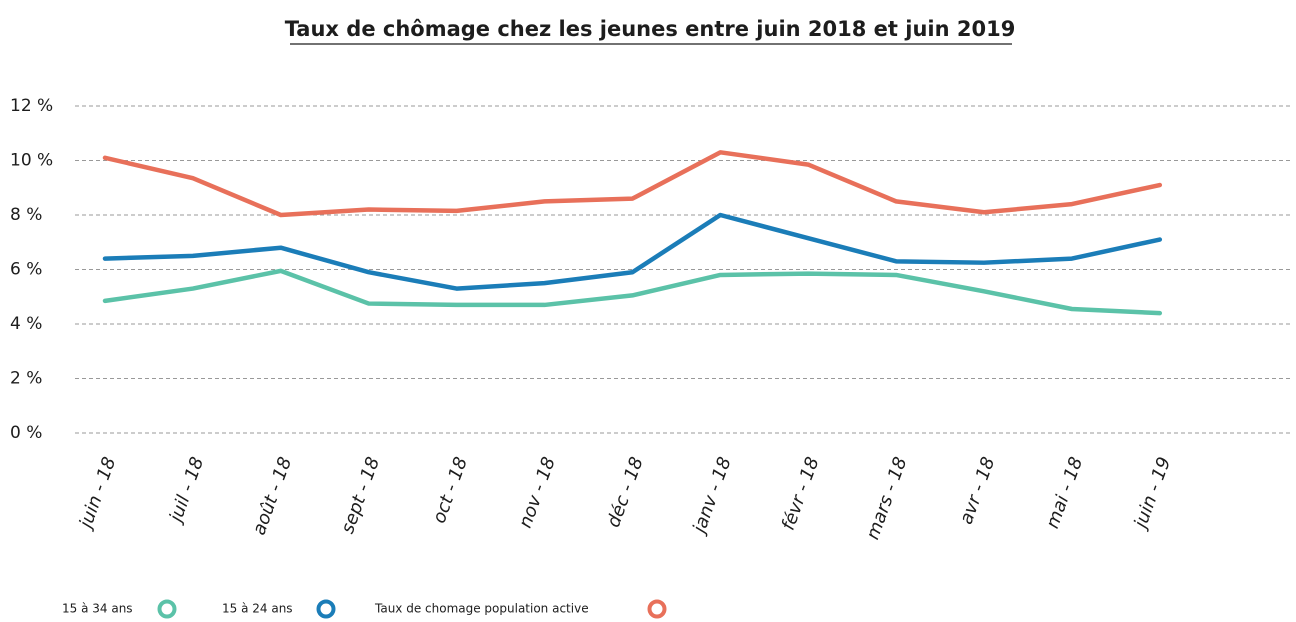 The height and width of the screenshot is (622, 1296). What do you see at coordinates (31, 161) in the screenshot?
I see `y-tick-label: 10 %` at bounding box center [31, 161].